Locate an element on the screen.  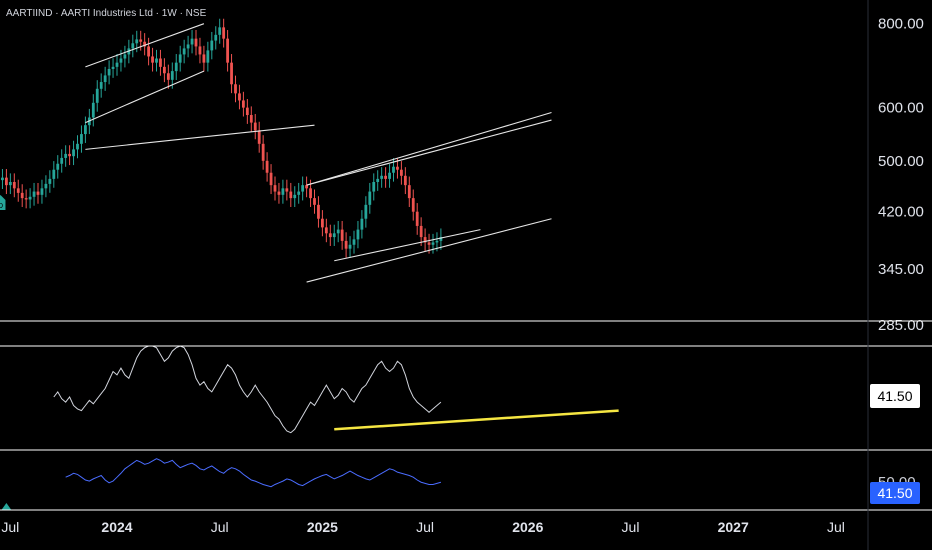
price-tick-label: 800.00 is located at coordinates (901, 24).